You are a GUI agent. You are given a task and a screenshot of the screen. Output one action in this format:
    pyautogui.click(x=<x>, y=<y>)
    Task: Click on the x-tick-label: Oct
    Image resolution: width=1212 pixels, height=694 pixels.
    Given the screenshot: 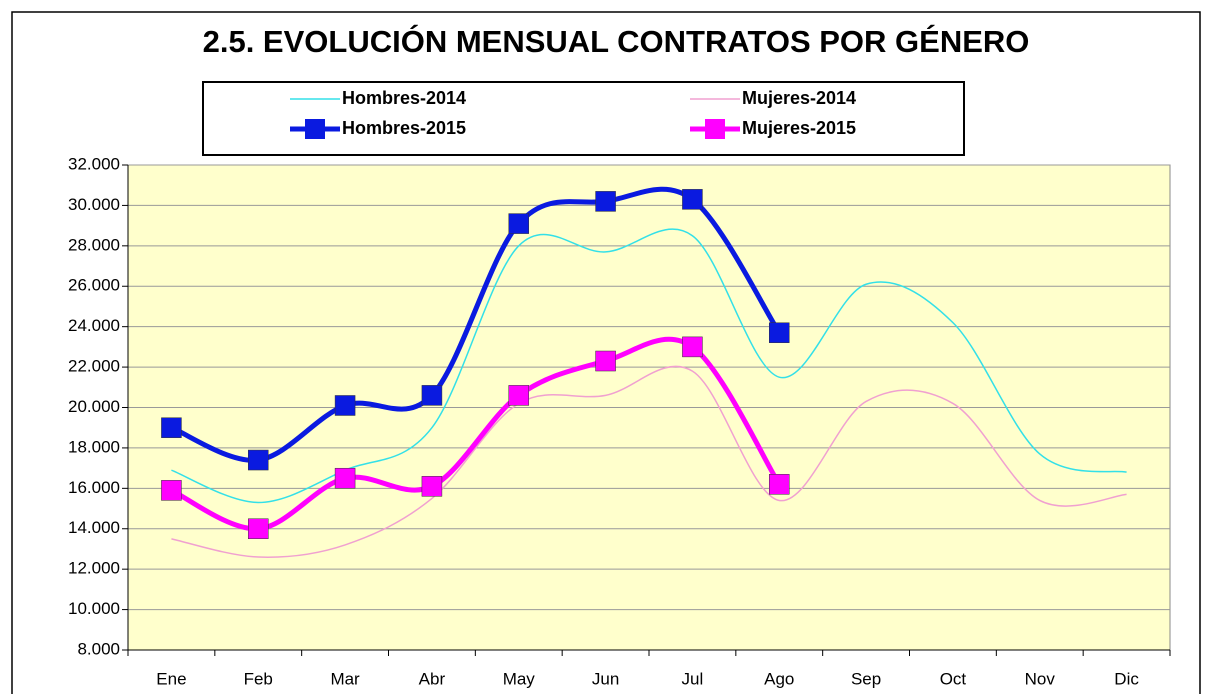 What is the action you would take?
    pyautogui.click(x=953, y=678)
    